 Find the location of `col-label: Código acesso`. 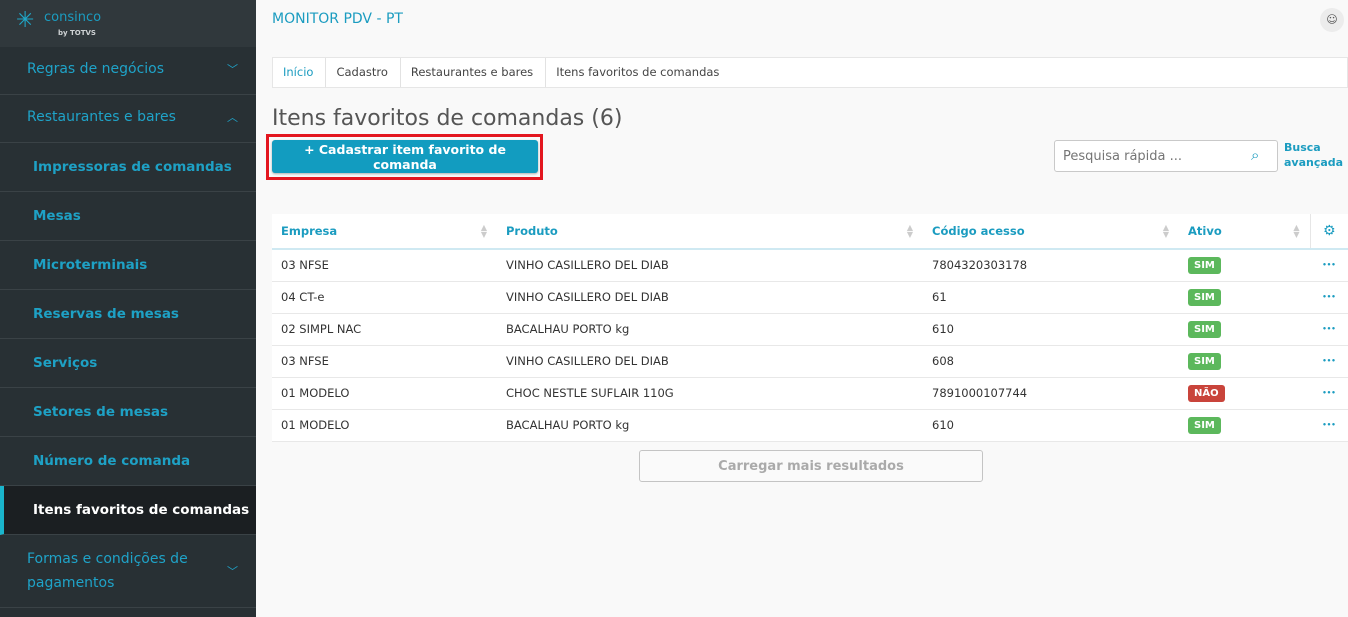

col-label: Código acesso is located at coordinates (978, 231).